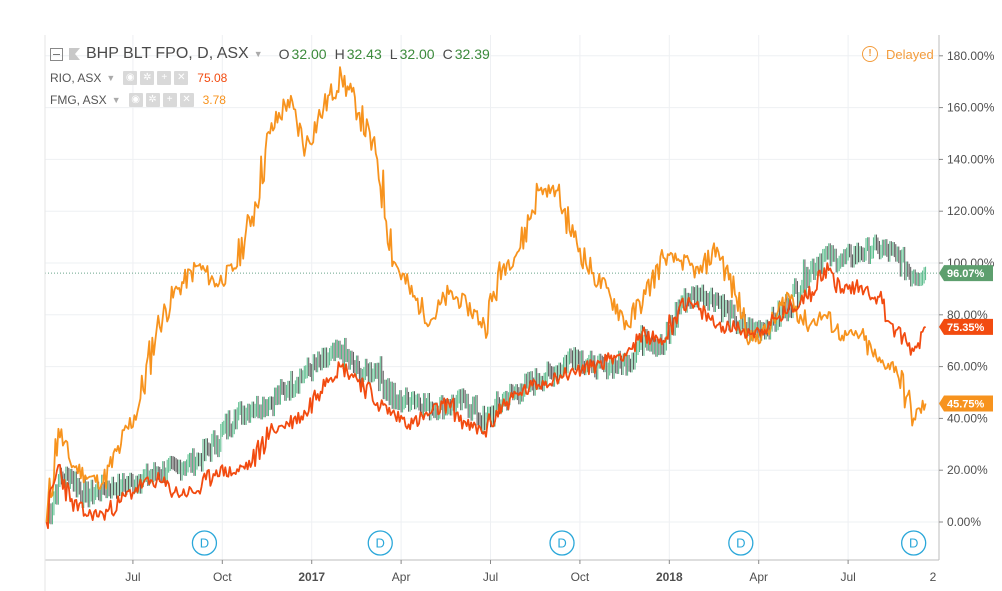 The height and width of the screenshot is (591, 1002). I want to click on x-tick-label: 2017, so click(311, 577).